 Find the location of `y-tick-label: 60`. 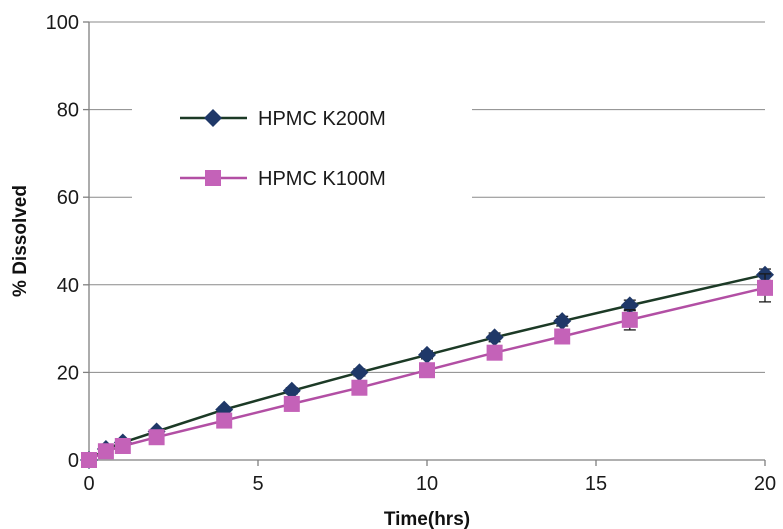

y-tick-label: 60 is located at coordinates (68, 198).